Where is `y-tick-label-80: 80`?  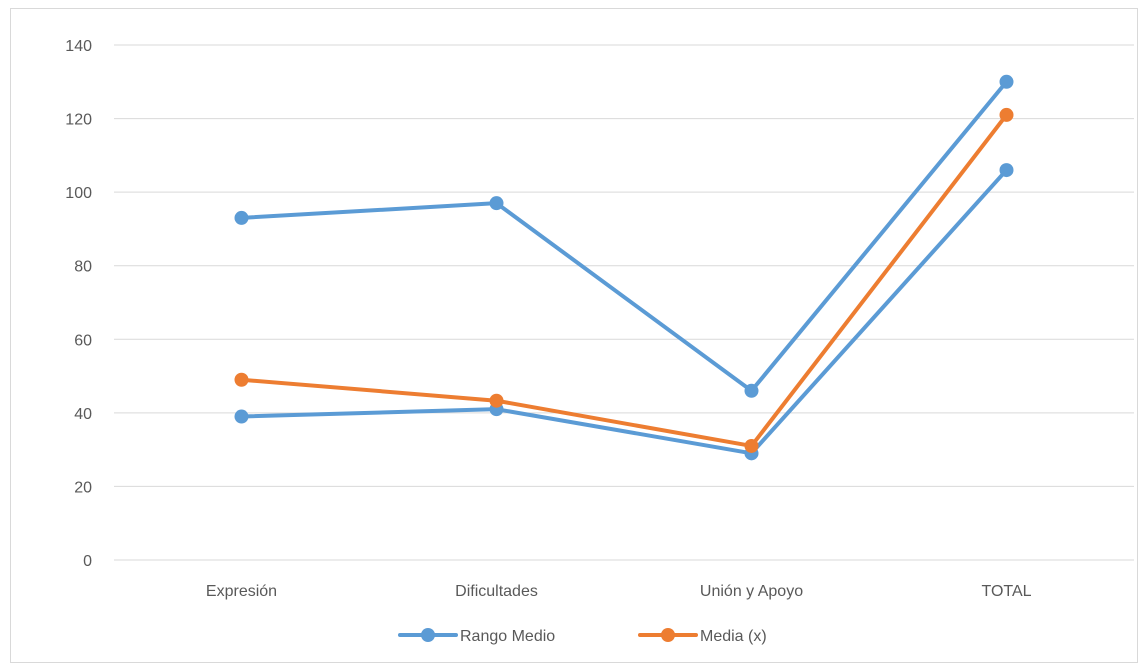 y-tick-label-80: 80 is located at coordinates (83, 267).